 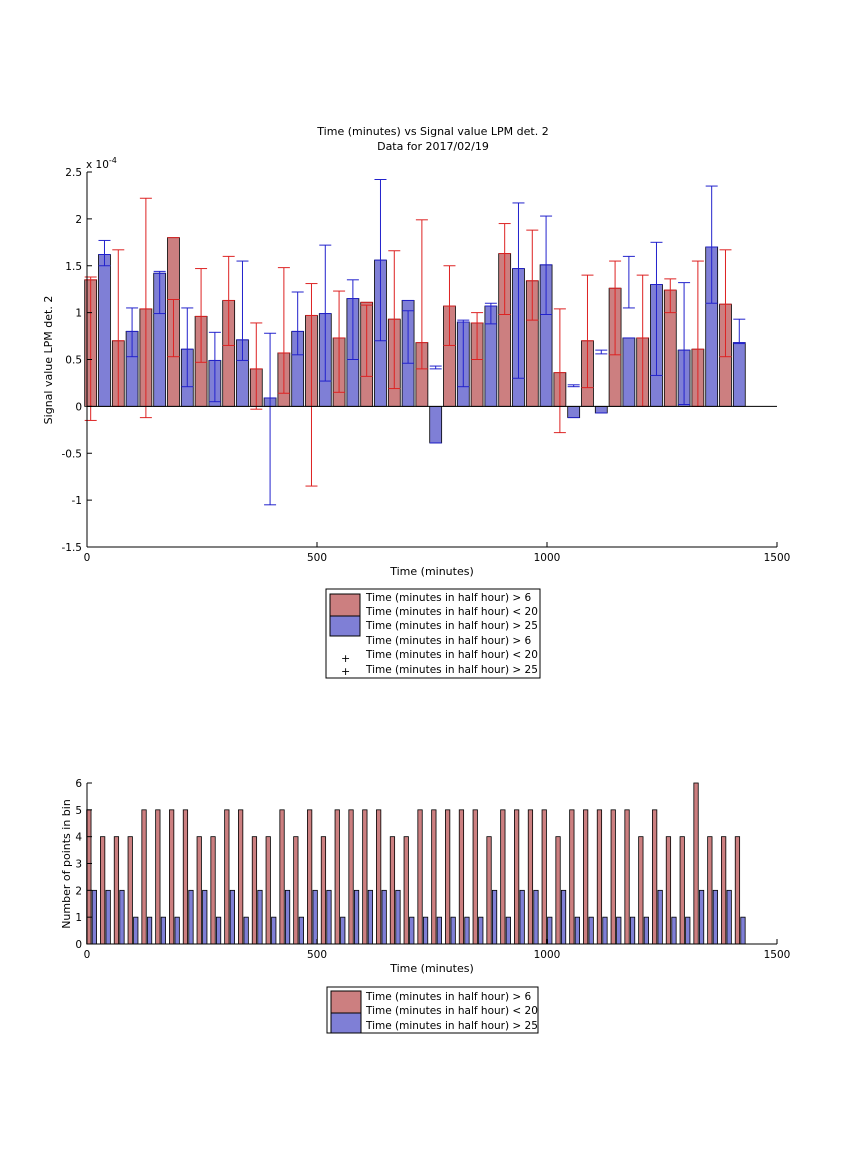 I want to click on y-tick-label: -1, so click(x=77, y=501).